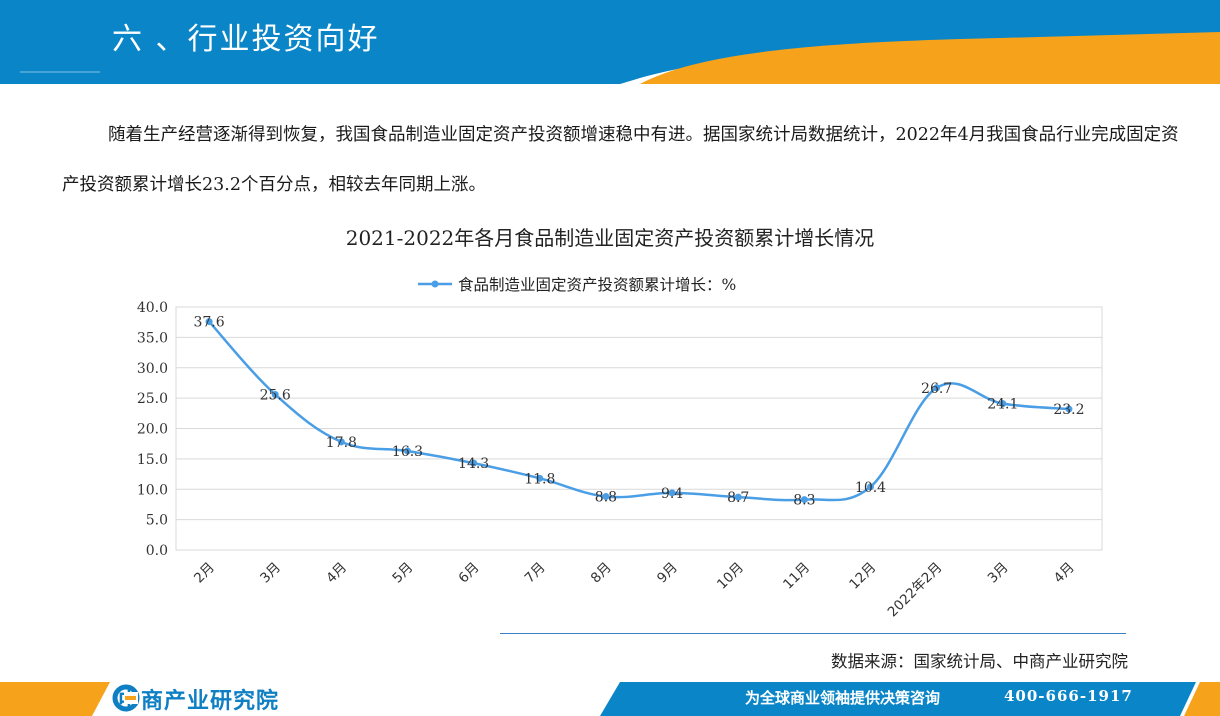 This screenshot has height=716, width=1220. I want to click on data-label: 8.8, so click(606, 498).